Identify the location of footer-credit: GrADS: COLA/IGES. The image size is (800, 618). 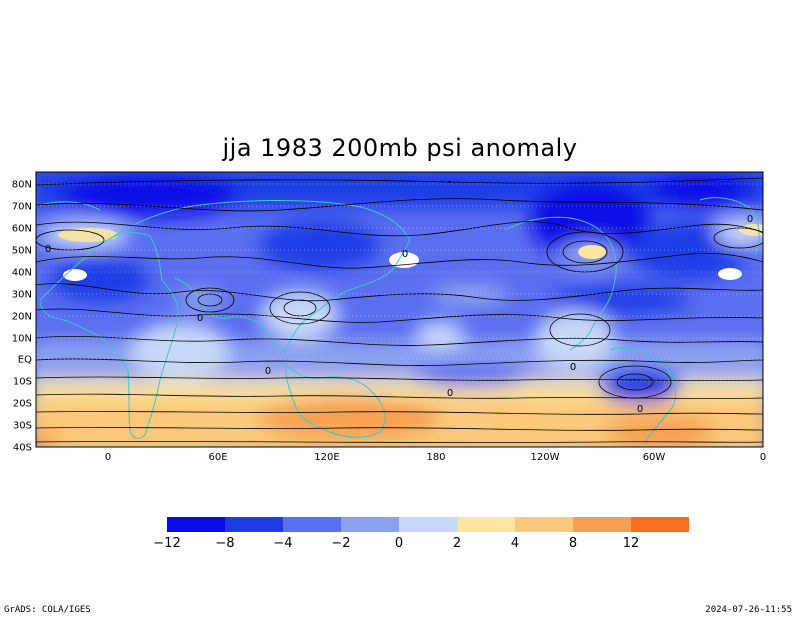
(47, 610).